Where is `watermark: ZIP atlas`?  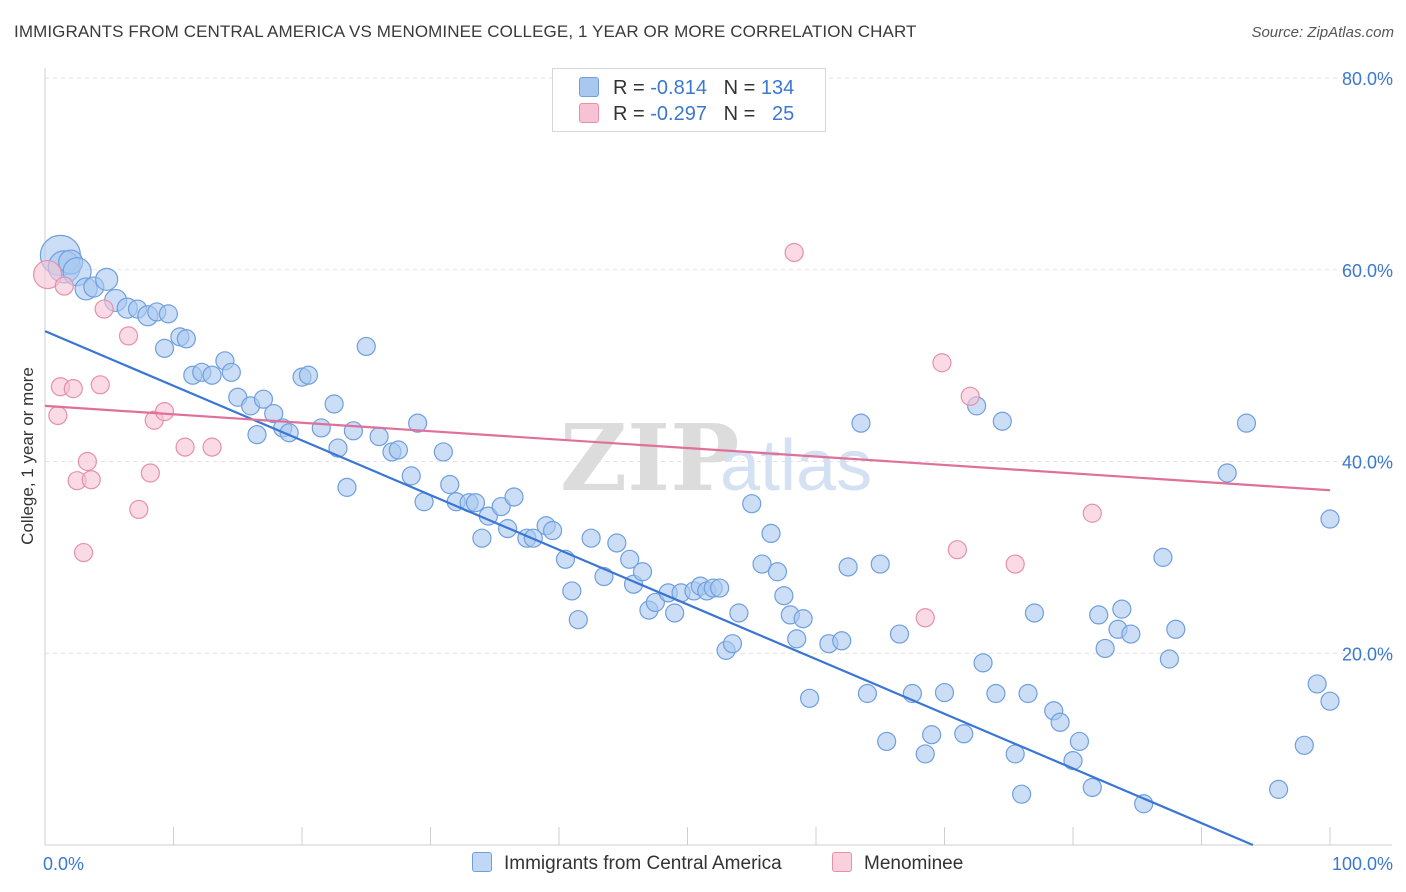
watermark: ZIP atlas is located at coordinates (716, 458).